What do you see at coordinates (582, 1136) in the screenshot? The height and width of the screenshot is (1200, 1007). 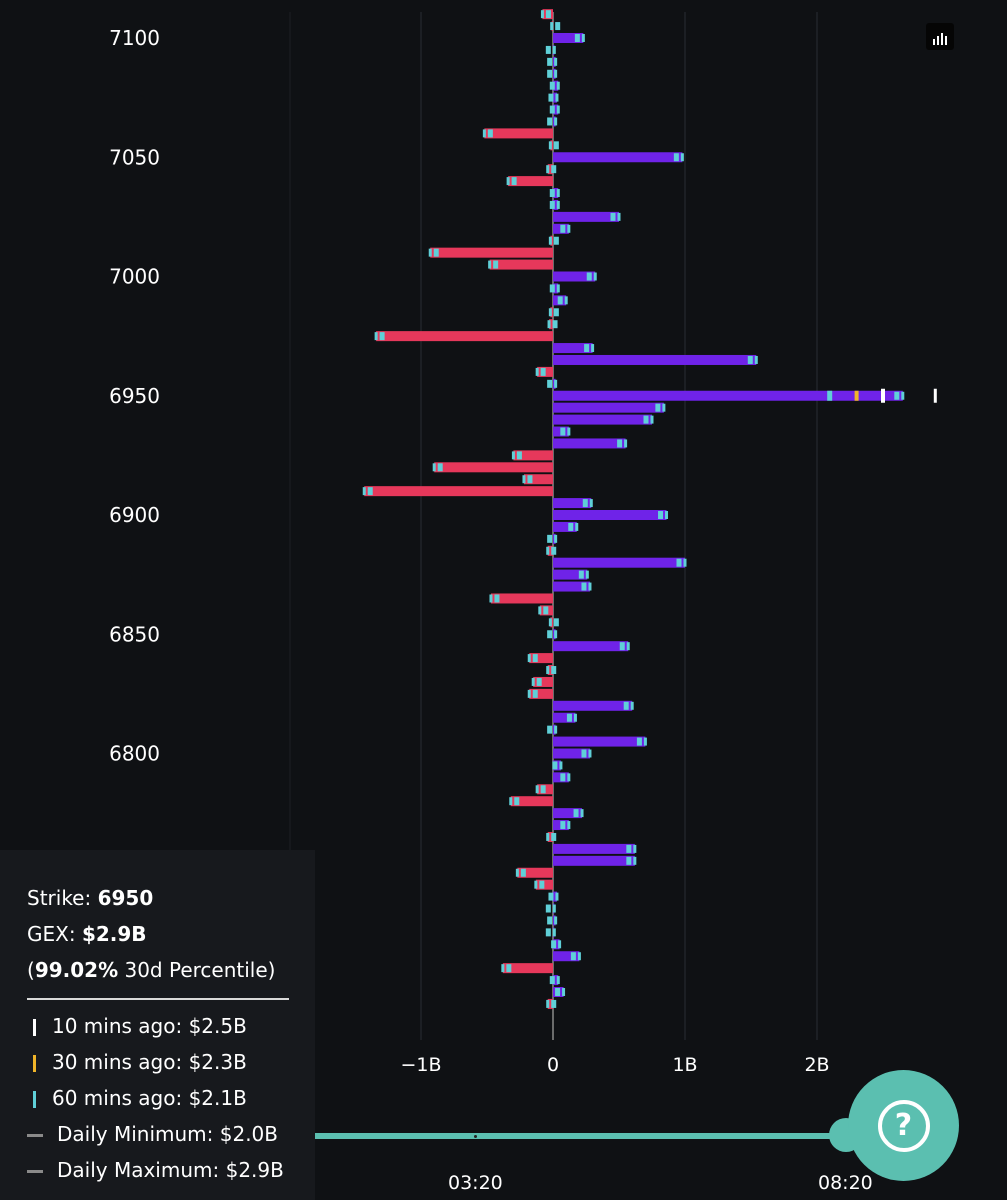 I see `time-slider-track` at bounding box center [582, 1136].